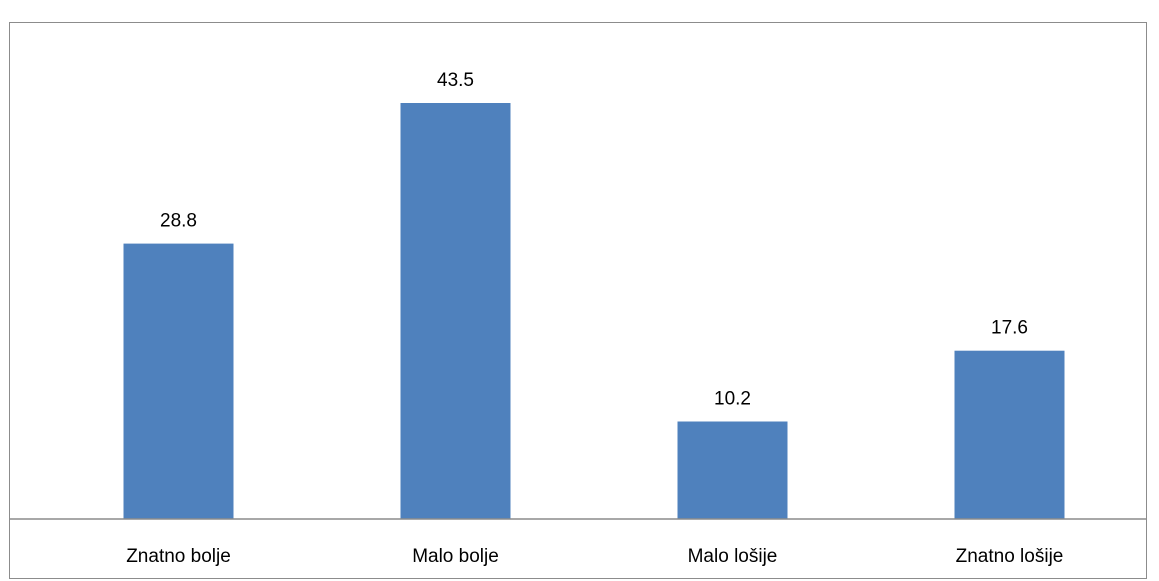 Image resolution: width=1159 pixels, height=581 pixels. Describe the element at coordinates (455, 80) in the screenshot. I see `value-label-2: 43.5` at that location.